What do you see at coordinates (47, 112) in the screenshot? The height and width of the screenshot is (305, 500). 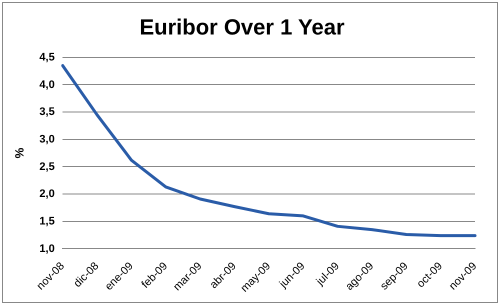 I see `y-tick-label: 3,5` at bounding box center [47, 112].